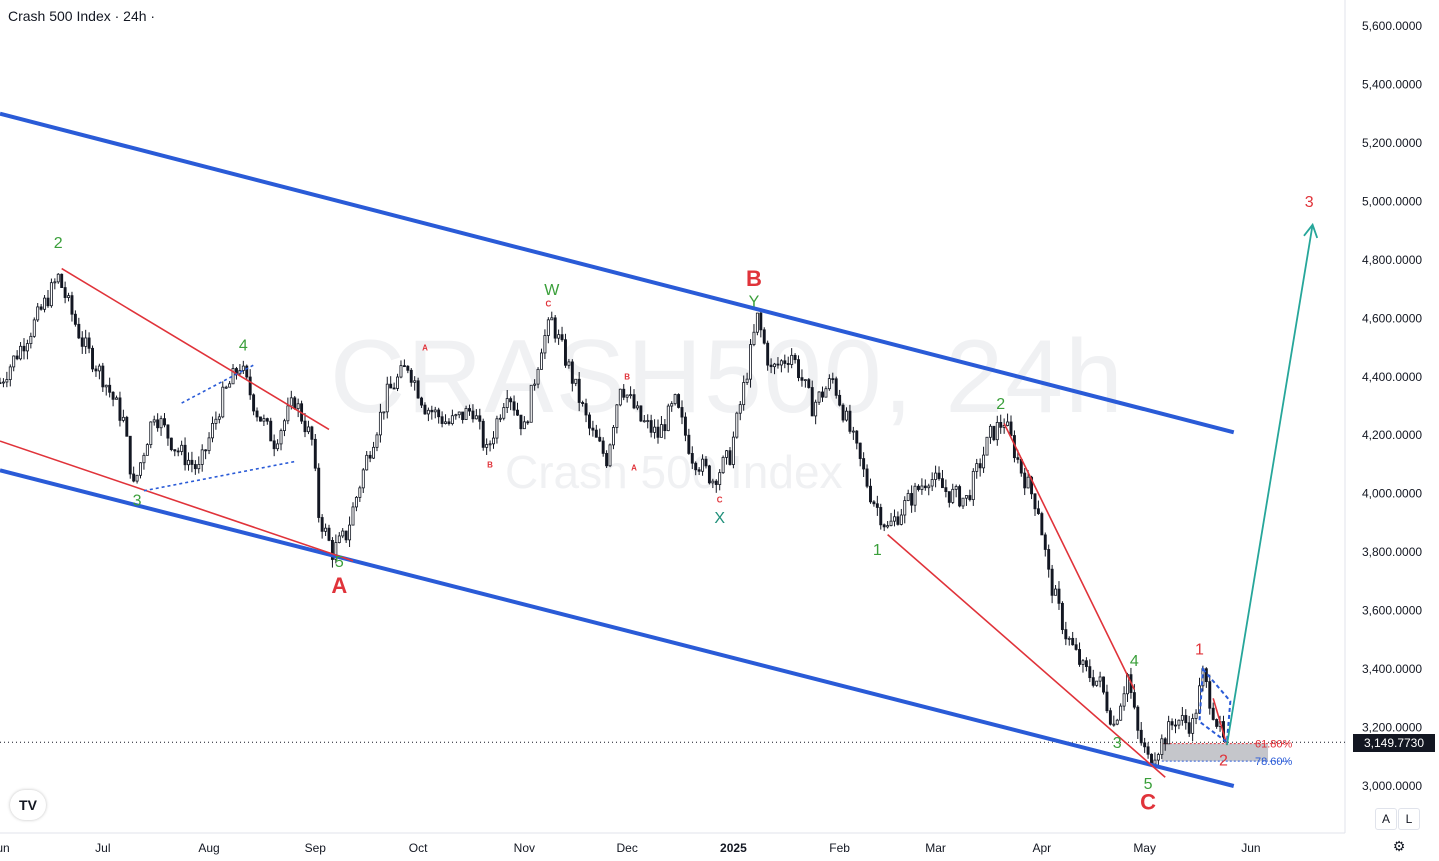 The width and height of the screenshot is (1439, 861). What do you see at coordinates (1148, 784) in the screenshot?
I see `wave-label: 5` at bounding box center [1148, 784].